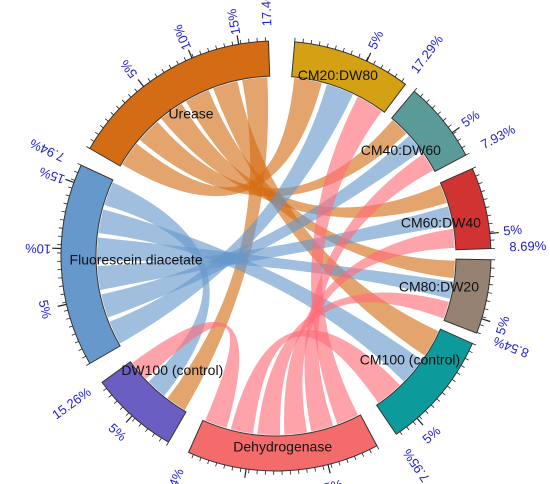 Image resolution: width=550 pixels, height=484 pixels. What do you see at coordinates (511, 347) in the screenshot?
I see `segment-percent-label-cm80-dw20: 8.54%` at bounding box center [511, 347].